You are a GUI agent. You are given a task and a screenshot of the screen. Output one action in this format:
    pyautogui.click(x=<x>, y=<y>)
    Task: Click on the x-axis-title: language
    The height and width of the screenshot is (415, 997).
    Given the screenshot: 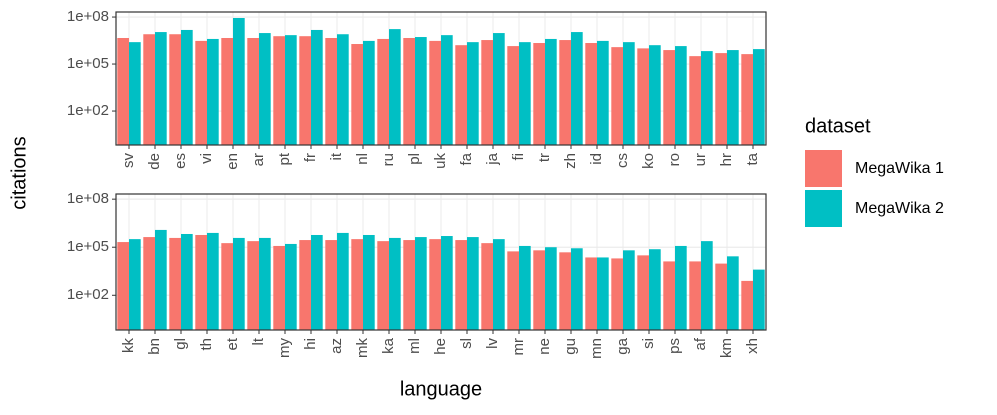 What is the action you would take?
    pyautogui.click(x=441, y=389)
    